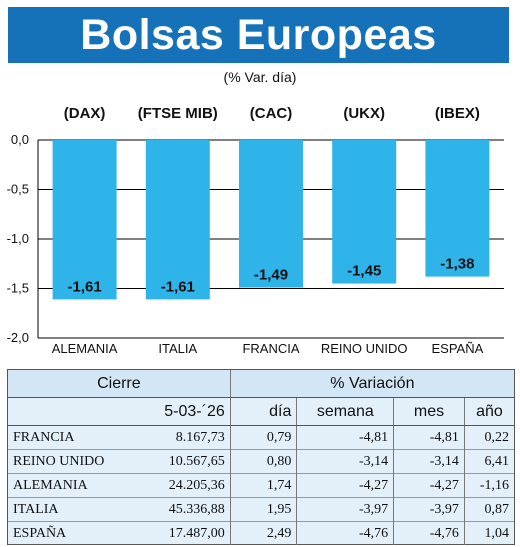 The width and height of the screenshot is (520, 547). I want to click on mes-col-header: mes, so click(429, 411).